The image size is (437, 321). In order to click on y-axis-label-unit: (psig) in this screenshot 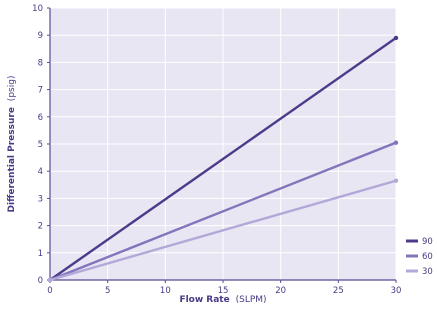, I will do `click(12, 89)`.